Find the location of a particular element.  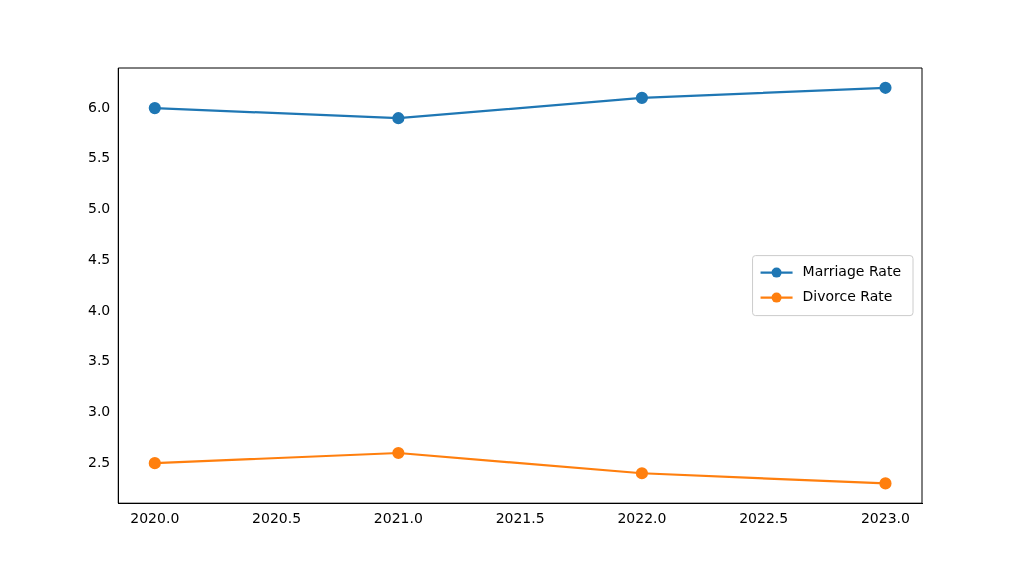

y-tick-label: 2.5 is located at coordinates (99, 461).